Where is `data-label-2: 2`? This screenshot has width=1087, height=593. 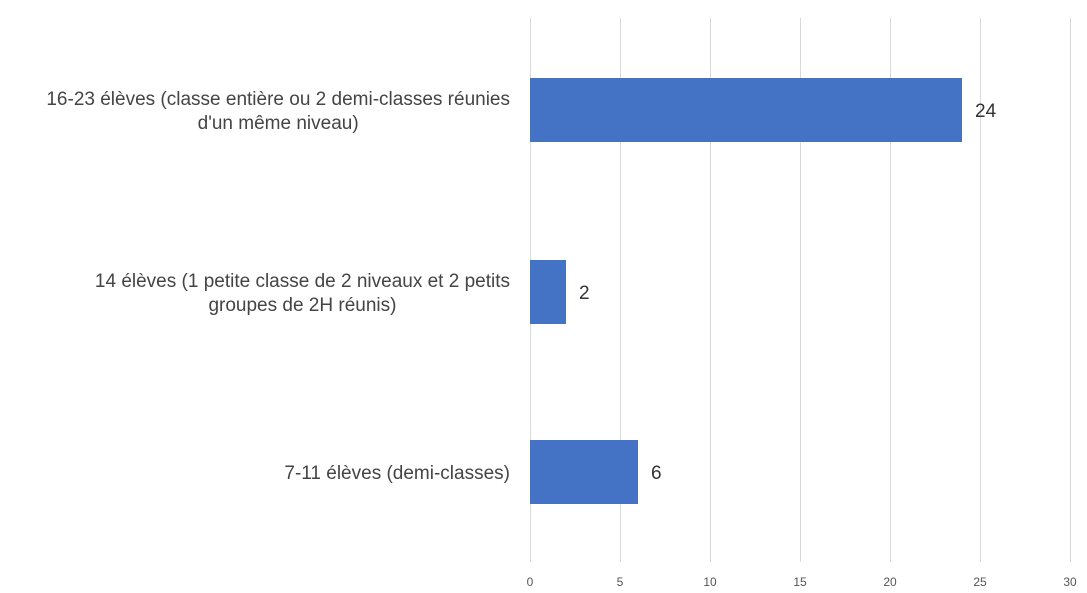
data-label-2: 2 is located at coordinates (584, 293).